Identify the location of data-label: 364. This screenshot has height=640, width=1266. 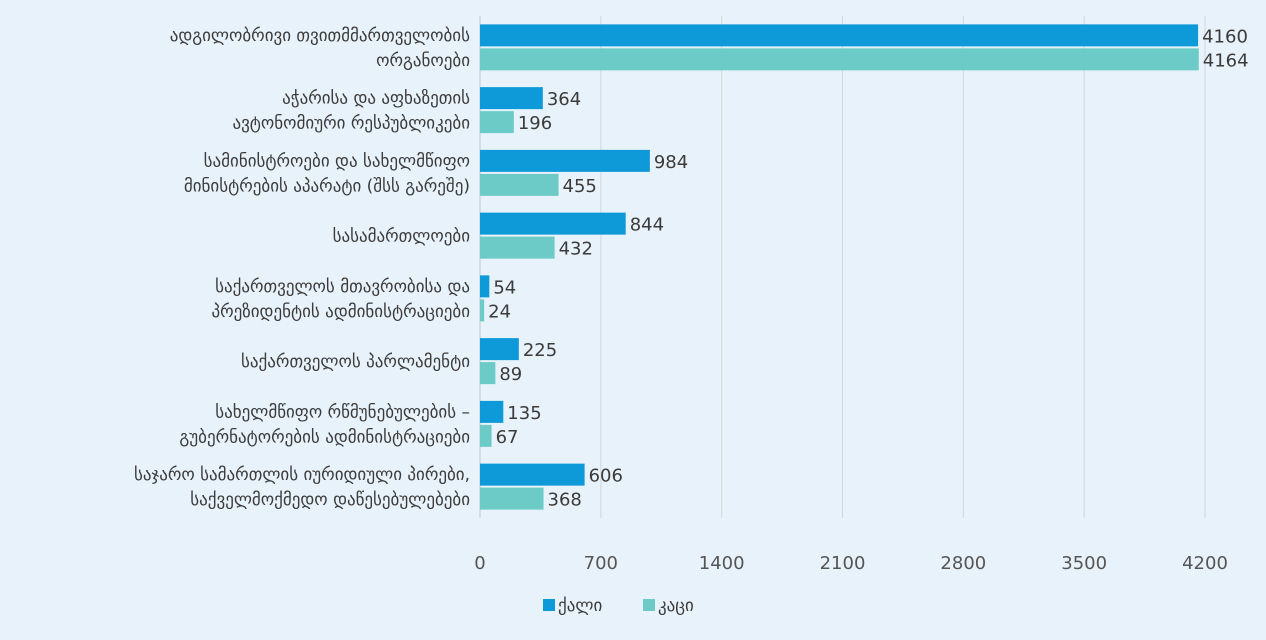
(564, 99).